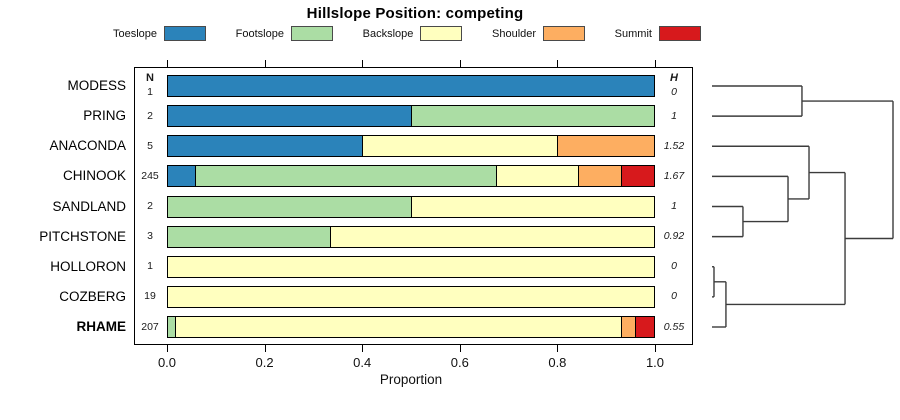 The width and height of the screenshot is (900, 420). What do you see at coordinates (150, 236) in the screenshot?
I see `n-value: 3` at bounding box center [150, 236].